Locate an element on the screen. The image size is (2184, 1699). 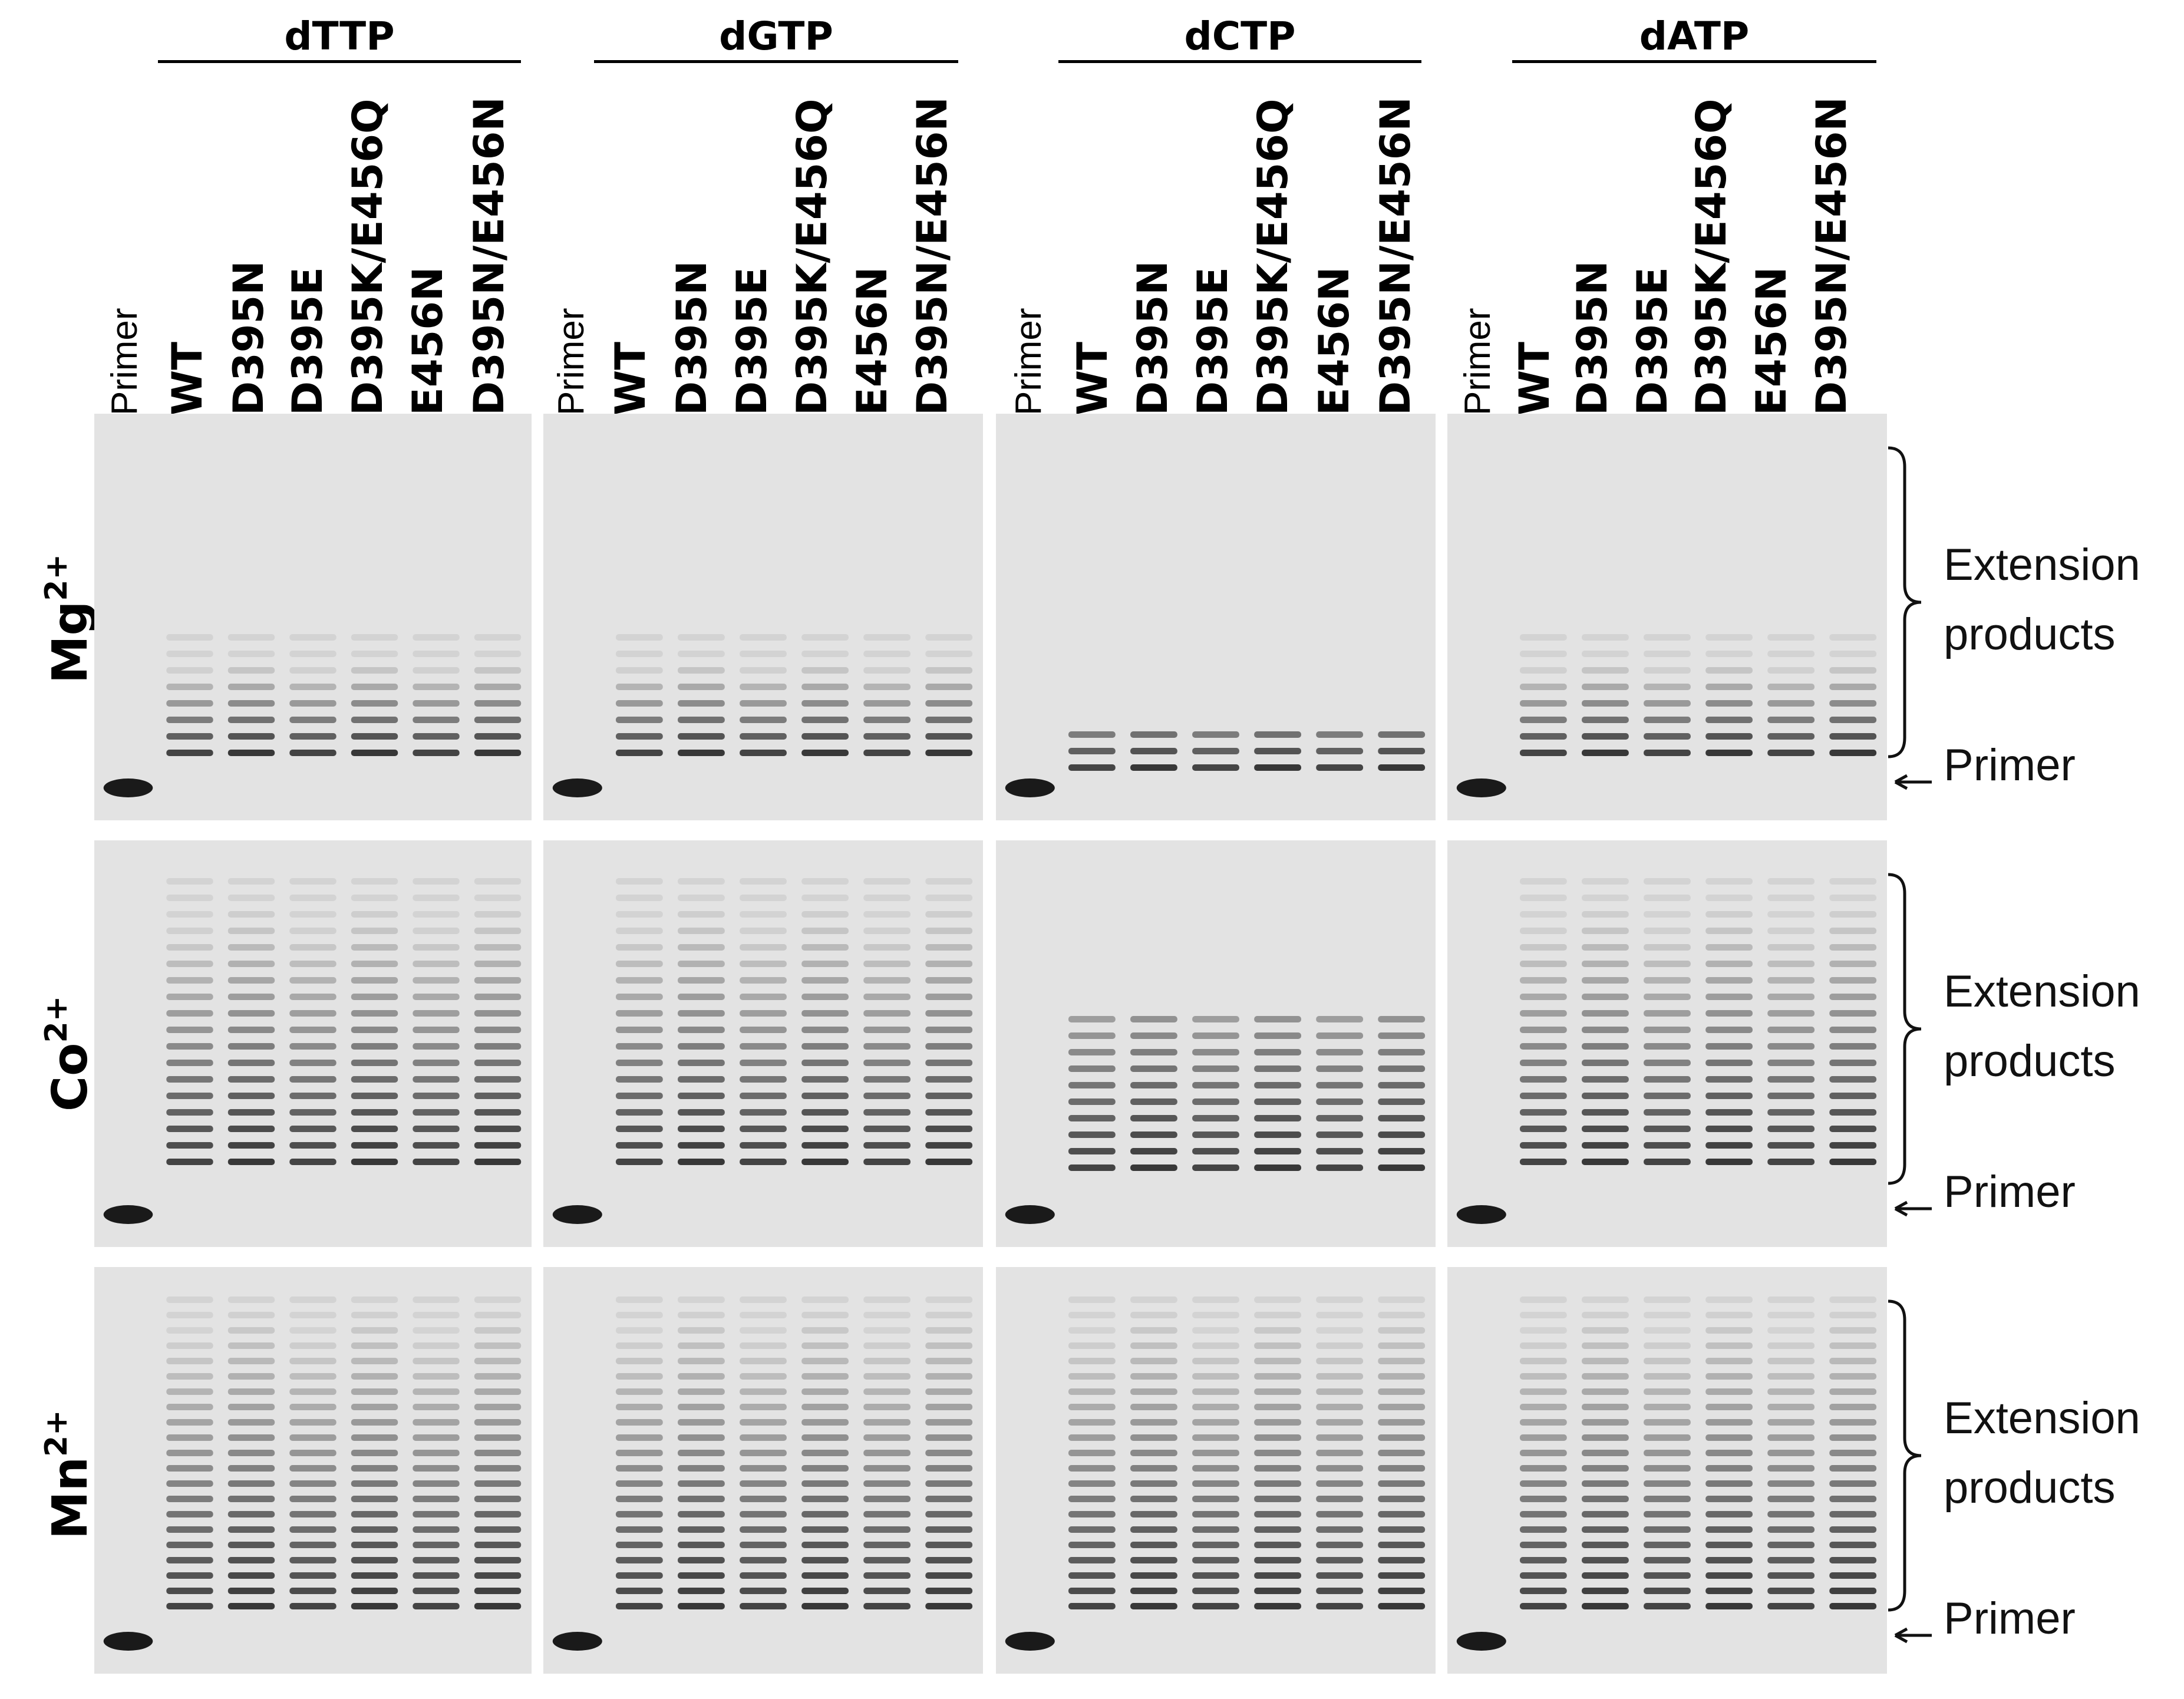
extension-bracket is located at coordinates (1905, 602).